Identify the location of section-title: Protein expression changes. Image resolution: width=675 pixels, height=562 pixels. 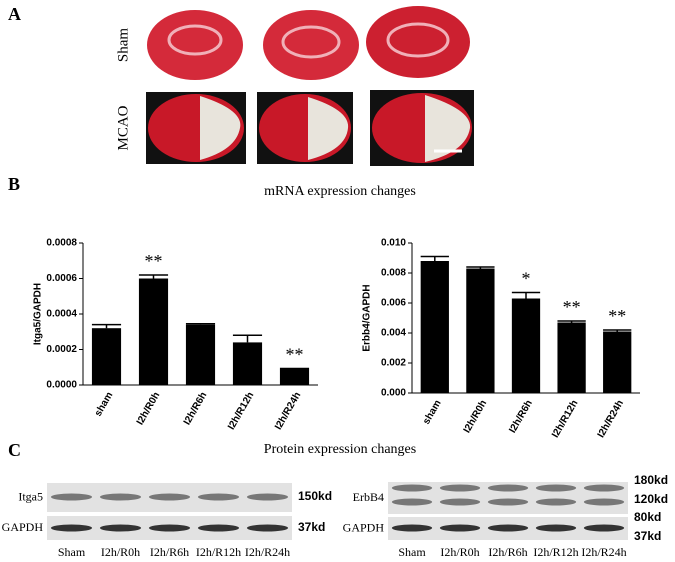
(340, 449).